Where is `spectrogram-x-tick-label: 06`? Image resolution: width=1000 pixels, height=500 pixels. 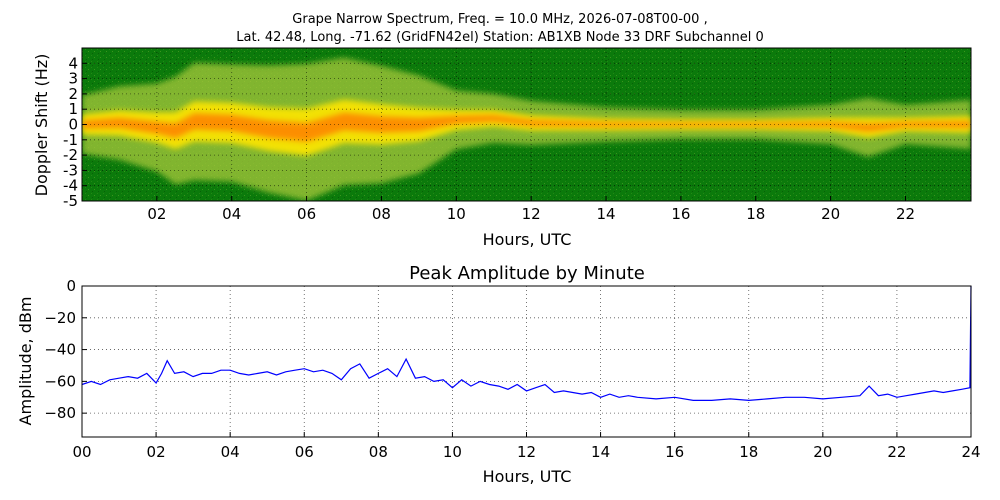
spectrogram-x-tick-label: 06 is located at coordinates (306, 214).